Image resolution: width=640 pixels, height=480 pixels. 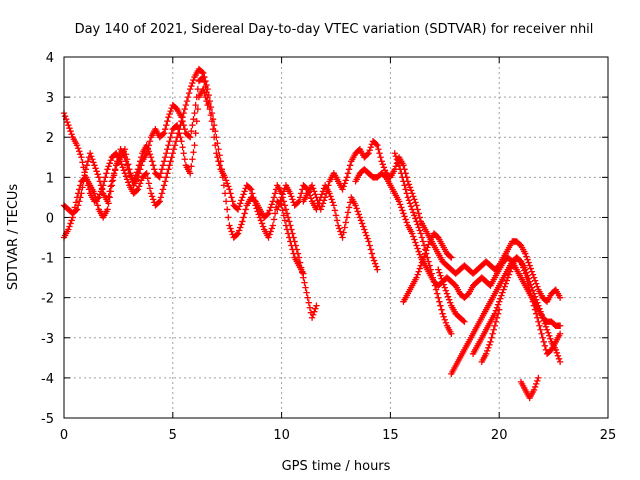 What do you see at coordinates (47, 299) in the screenshot?
I see `y-tick-label: -2` at bounding box center [47, 299].